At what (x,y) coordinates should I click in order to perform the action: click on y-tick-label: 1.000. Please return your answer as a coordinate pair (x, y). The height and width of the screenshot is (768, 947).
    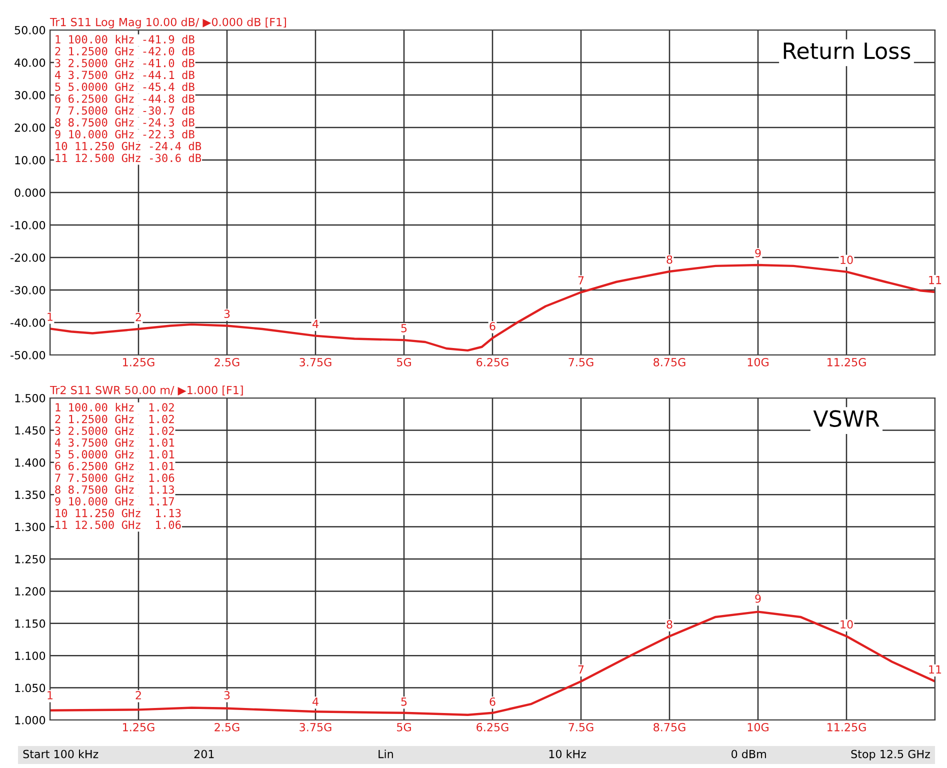
    Looking at the image, I should click on (30, 720).